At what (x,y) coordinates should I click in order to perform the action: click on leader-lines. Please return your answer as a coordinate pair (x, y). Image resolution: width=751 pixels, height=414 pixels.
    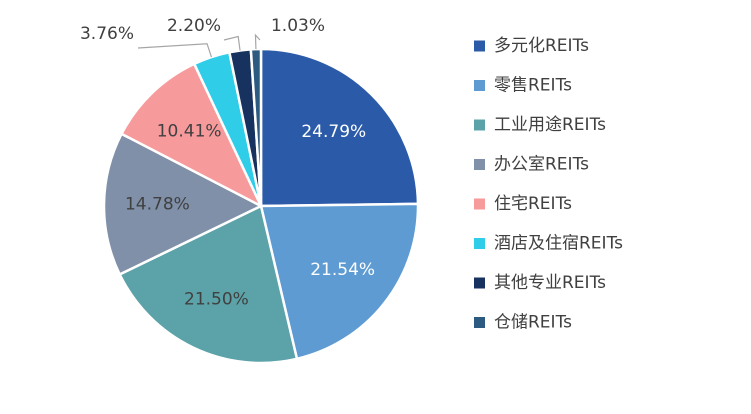
    Looking at the image, I should click on (199, 45).